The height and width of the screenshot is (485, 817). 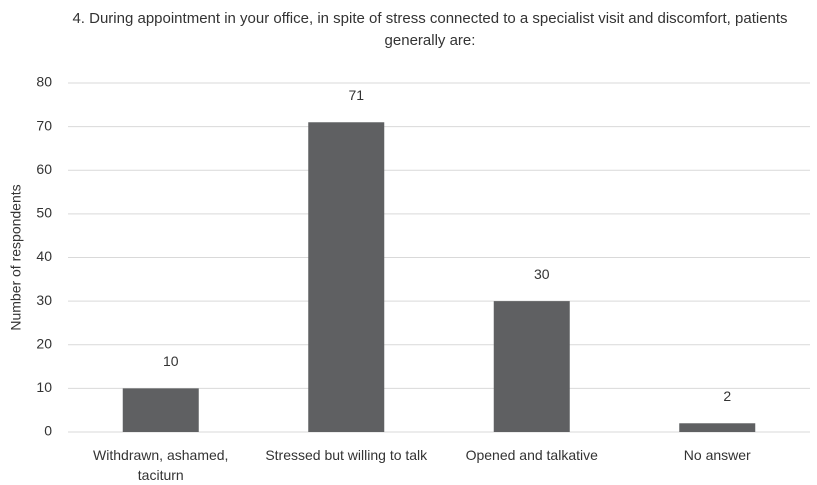 I want to click on y-tick-label: 30, so click(x=44, y=300).